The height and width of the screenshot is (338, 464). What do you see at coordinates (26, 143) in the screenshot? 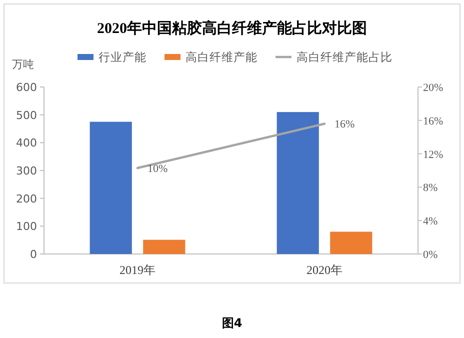
I see `y-tick-label: 400` at bounding box center [26, 143].